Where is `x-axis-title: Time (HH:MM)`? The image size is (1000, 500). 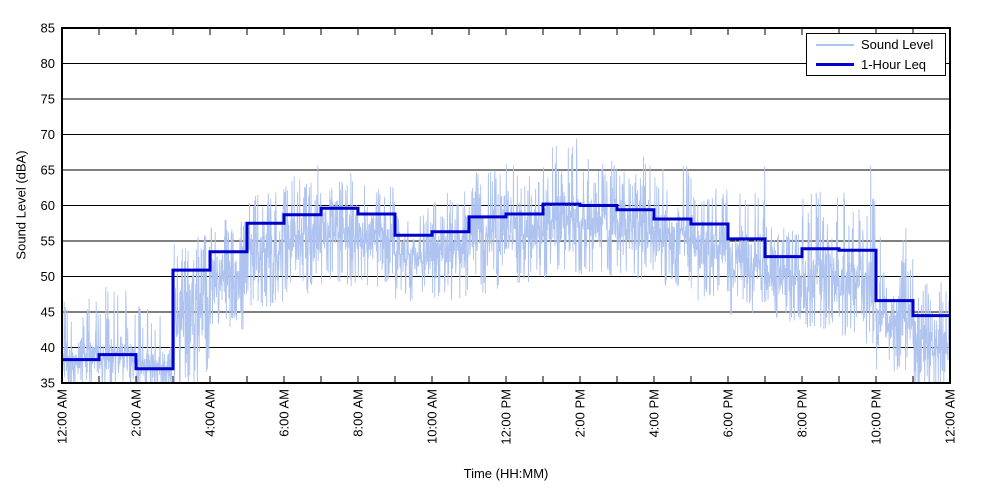
x-axis-title: Time (HH:MM) is located at coordinates (506, 473).